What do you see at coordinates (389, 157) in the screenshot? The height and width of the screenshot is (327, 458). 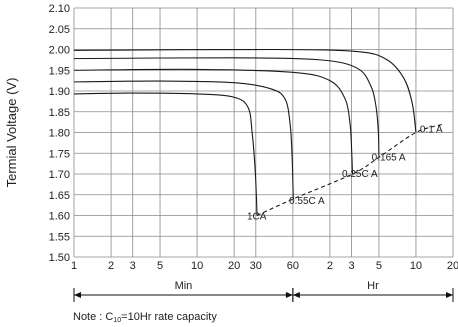 I see `series-label: 0.165 A` at bounding box center [389, 157].